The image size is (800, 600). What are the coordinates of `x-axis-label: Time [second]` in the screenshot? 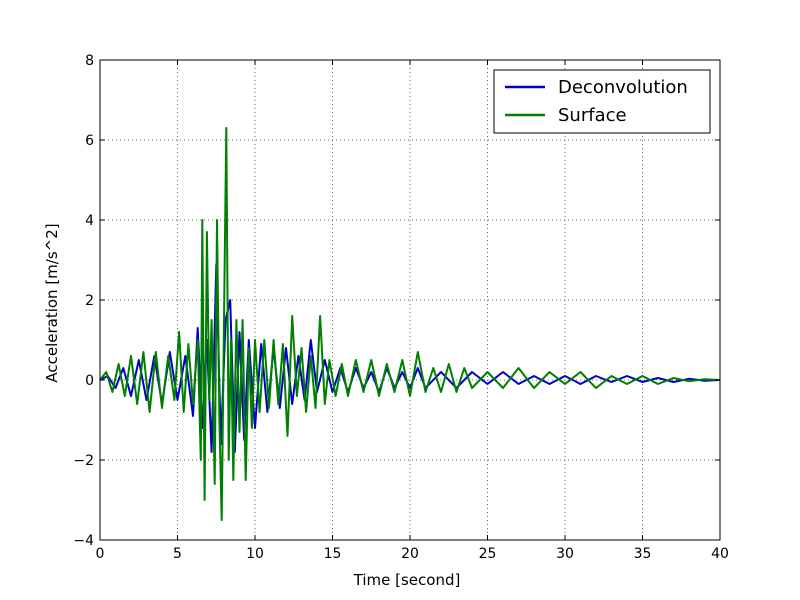 It's located at (407, 580).